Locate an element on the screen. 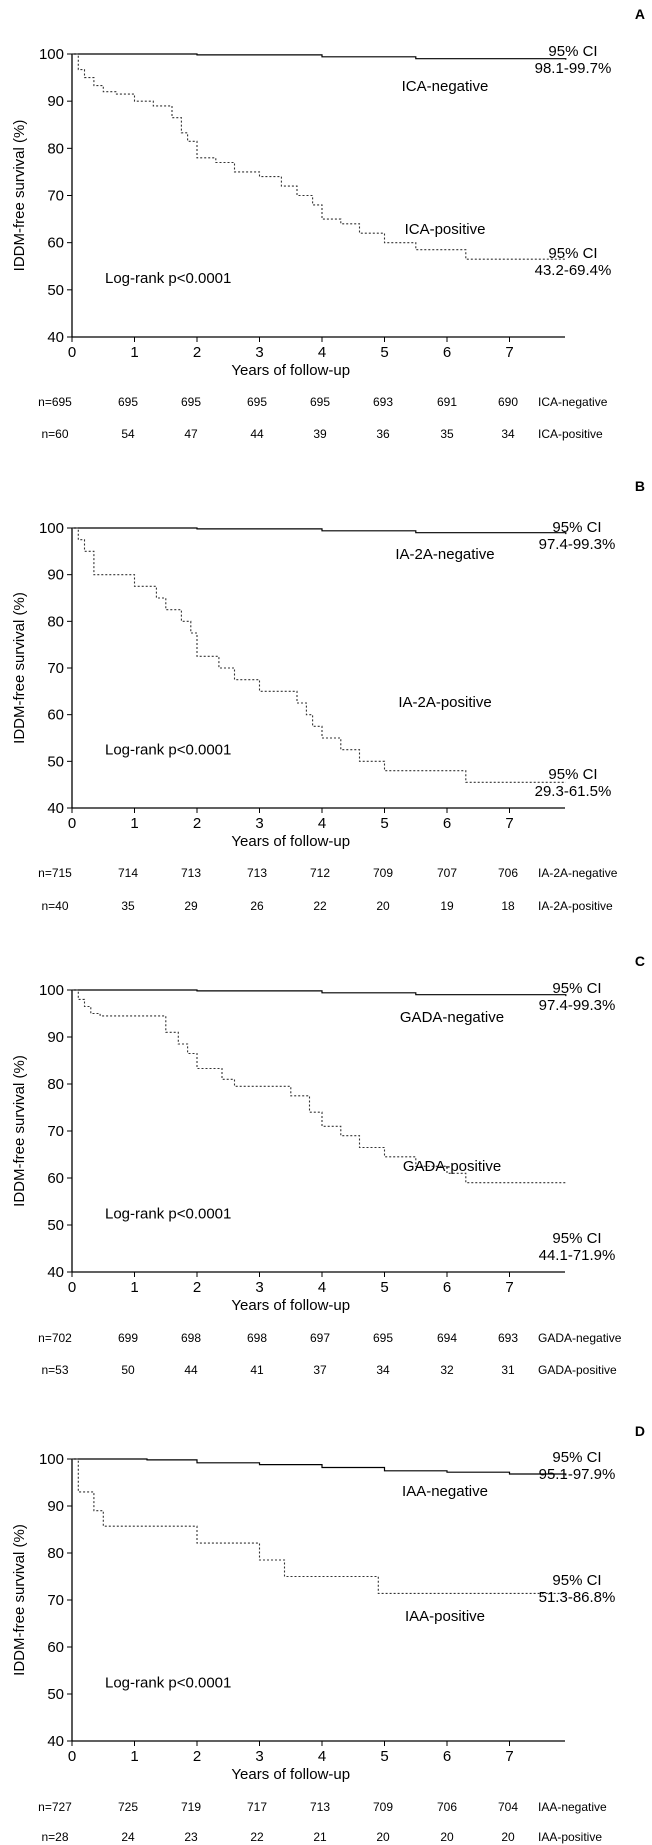 The width and height of the screenshot is (652, 1845). ci-range: 44.1-71.9% is located at coordinates (577, 1255).